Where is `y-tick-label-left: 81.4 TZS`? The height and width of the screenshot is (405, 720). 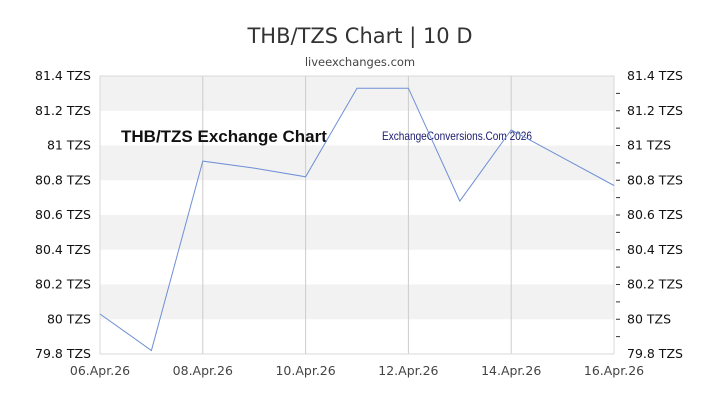 y-tick-label-left: 81.4 TZS is located at coordinates (63, 75).